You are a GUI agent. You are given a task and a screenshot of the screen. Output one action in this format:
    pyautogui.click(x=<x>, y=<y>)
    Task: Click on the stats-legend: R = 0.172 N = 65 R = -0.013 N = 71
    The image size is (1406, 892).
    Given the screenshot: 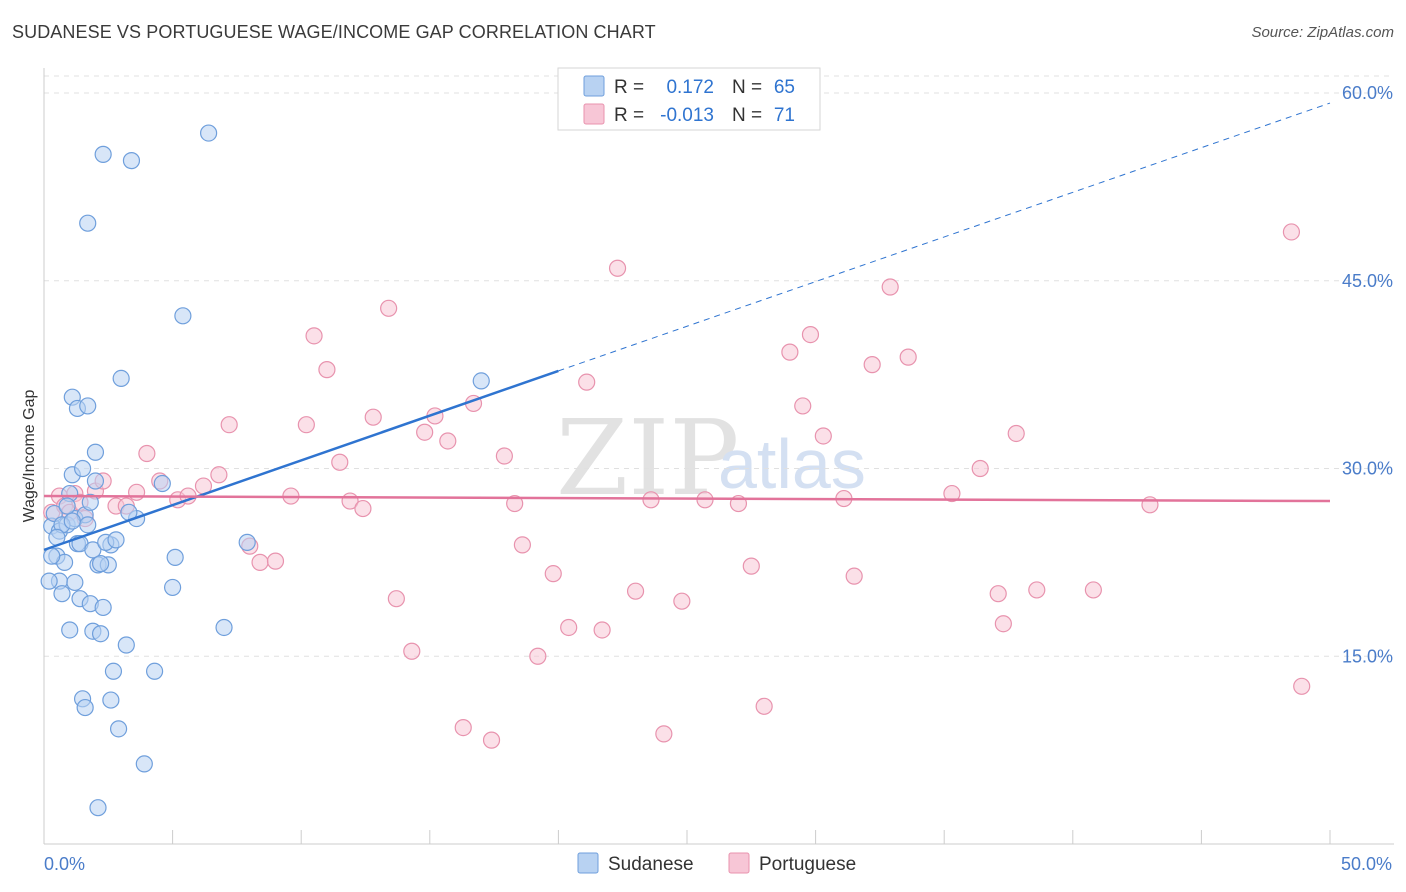 What is the action you would take?
    pyautogui.click(x=689, y=99)
    